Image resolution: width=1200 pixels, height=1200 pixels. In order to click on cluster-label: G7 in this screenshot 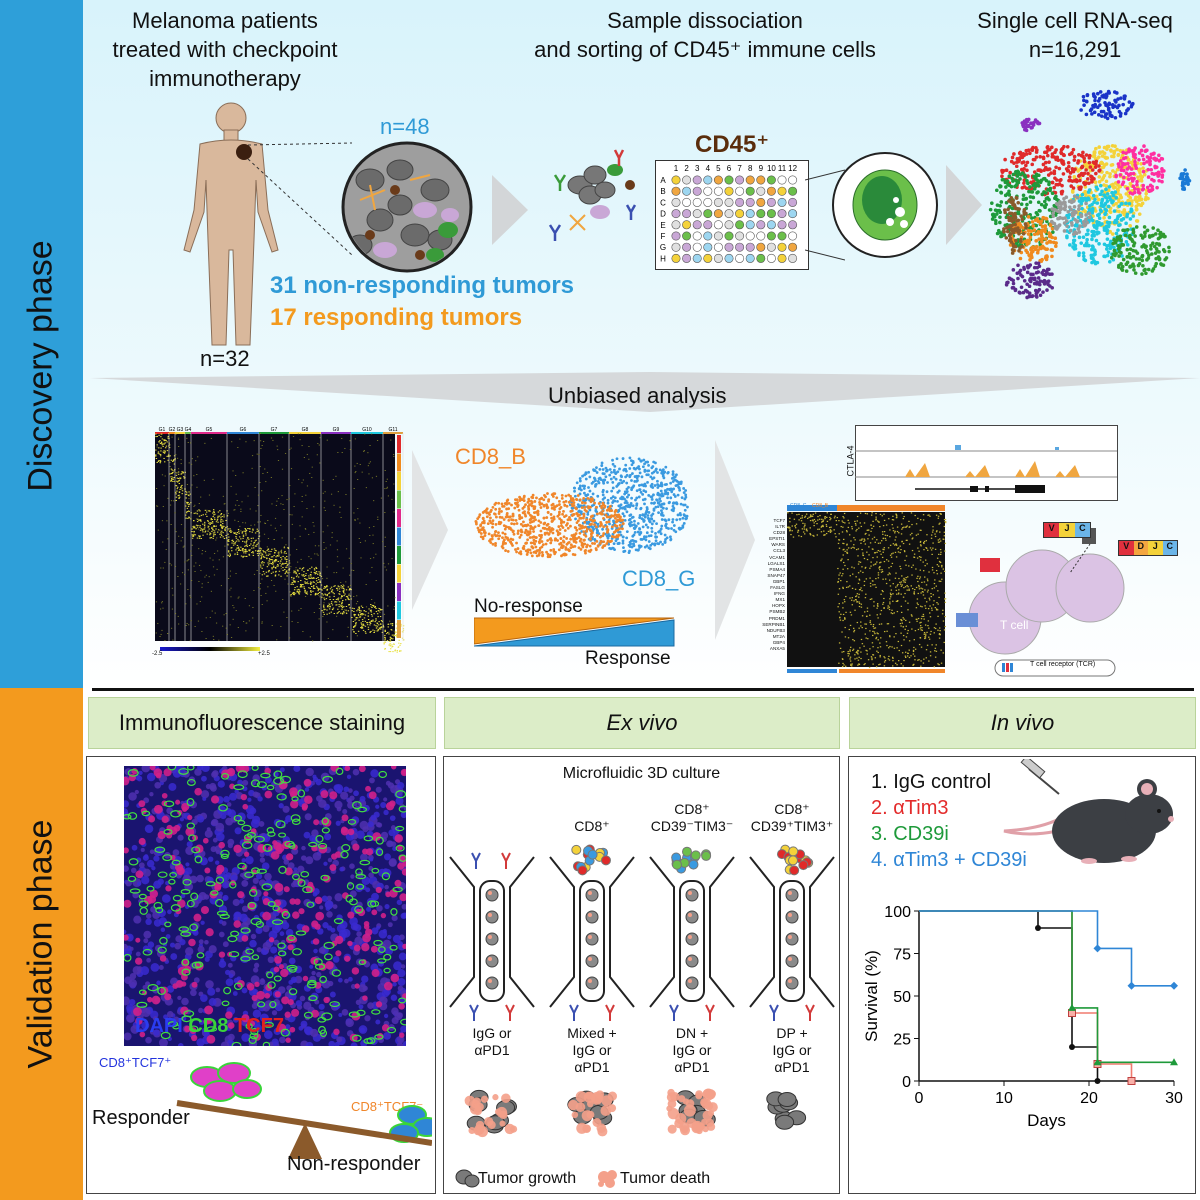, I will do `click(274, 430)`.